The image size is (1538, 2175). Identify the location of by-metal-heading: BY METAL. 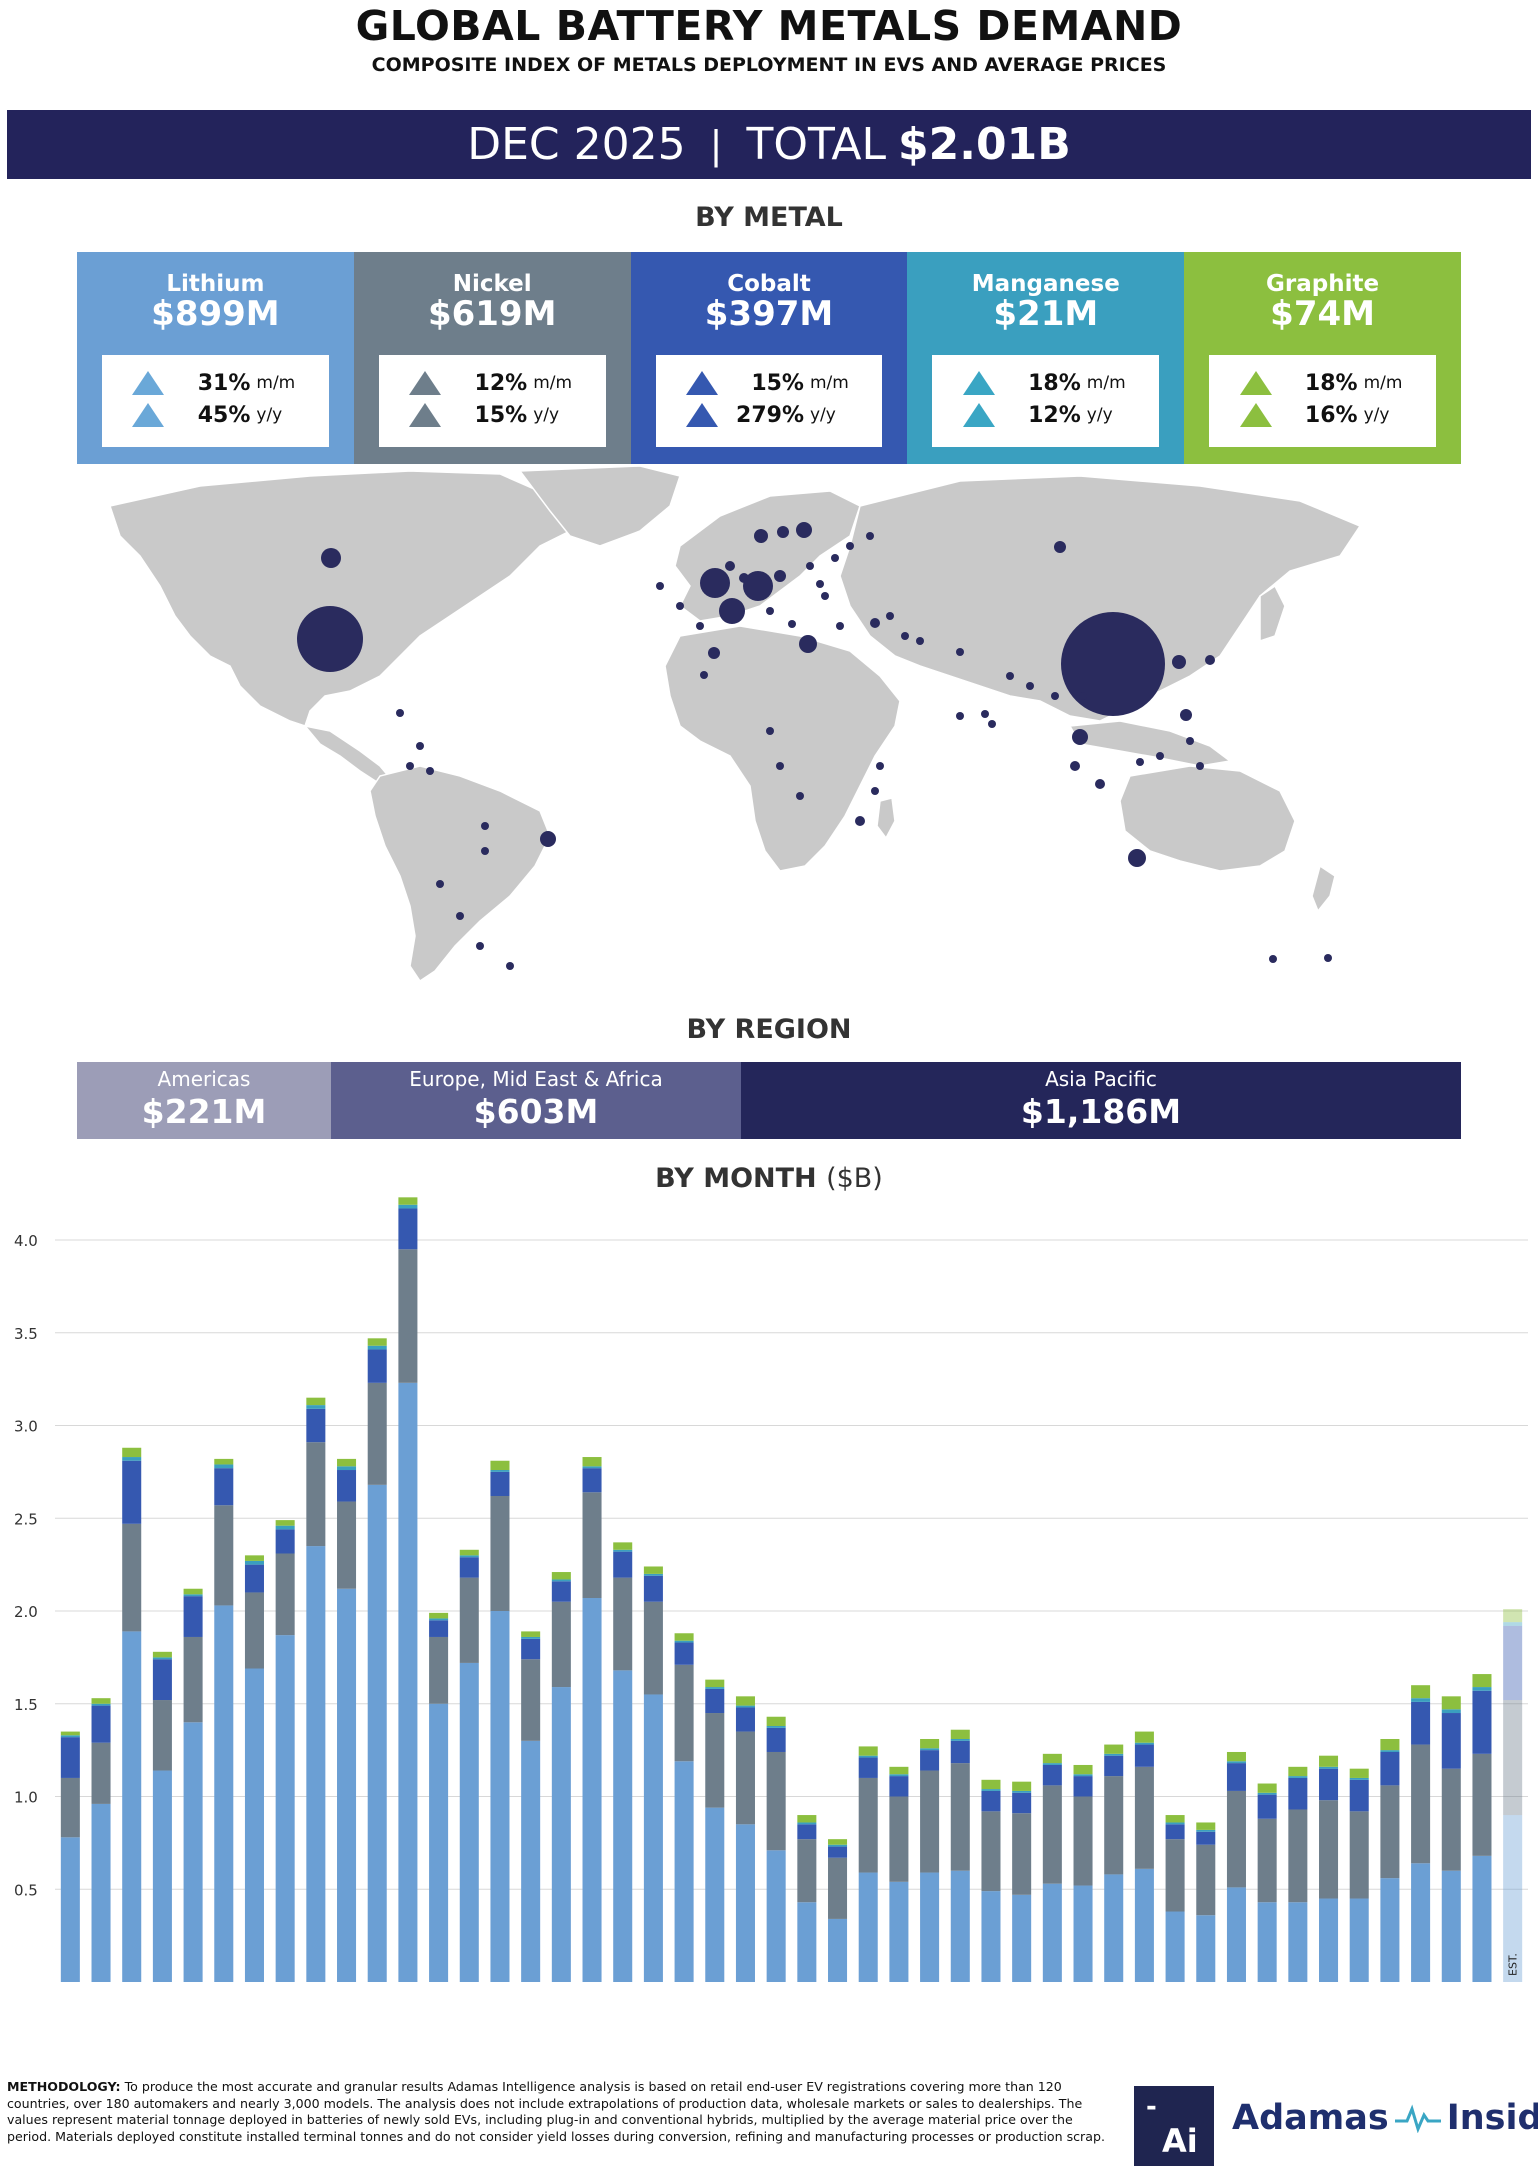
(769, 217).